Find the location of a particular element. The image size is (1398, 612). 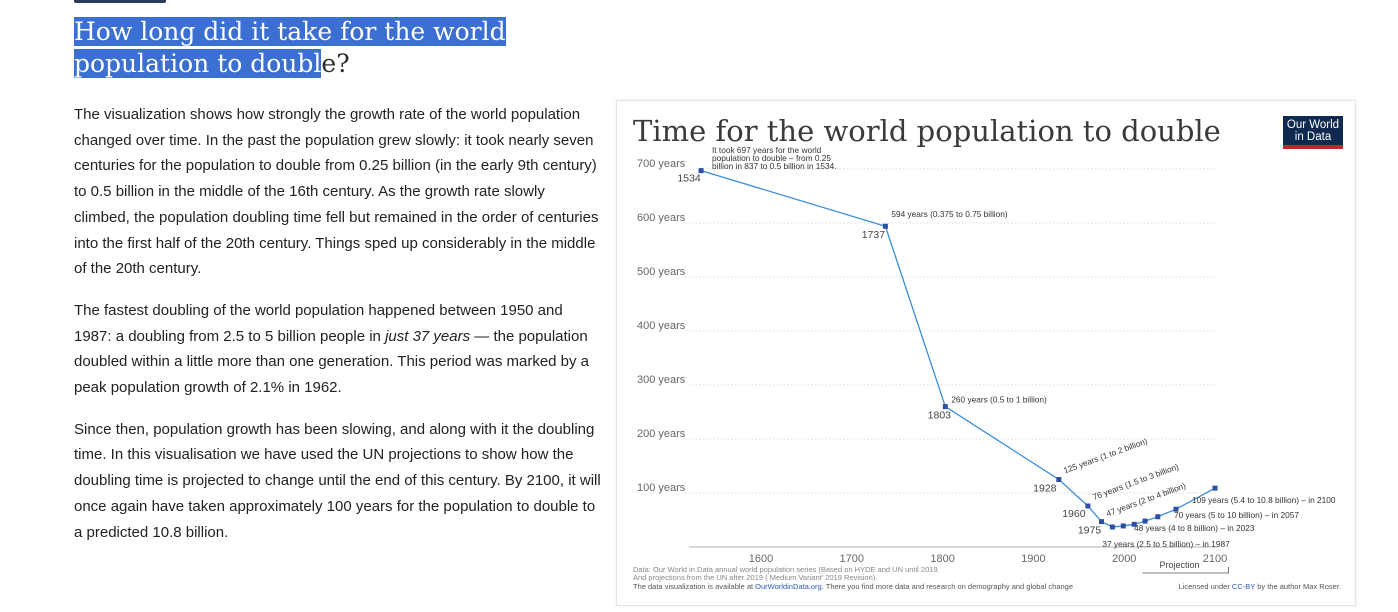

x-tick-label-1800: 1800 is located at coordinates (942, 559).